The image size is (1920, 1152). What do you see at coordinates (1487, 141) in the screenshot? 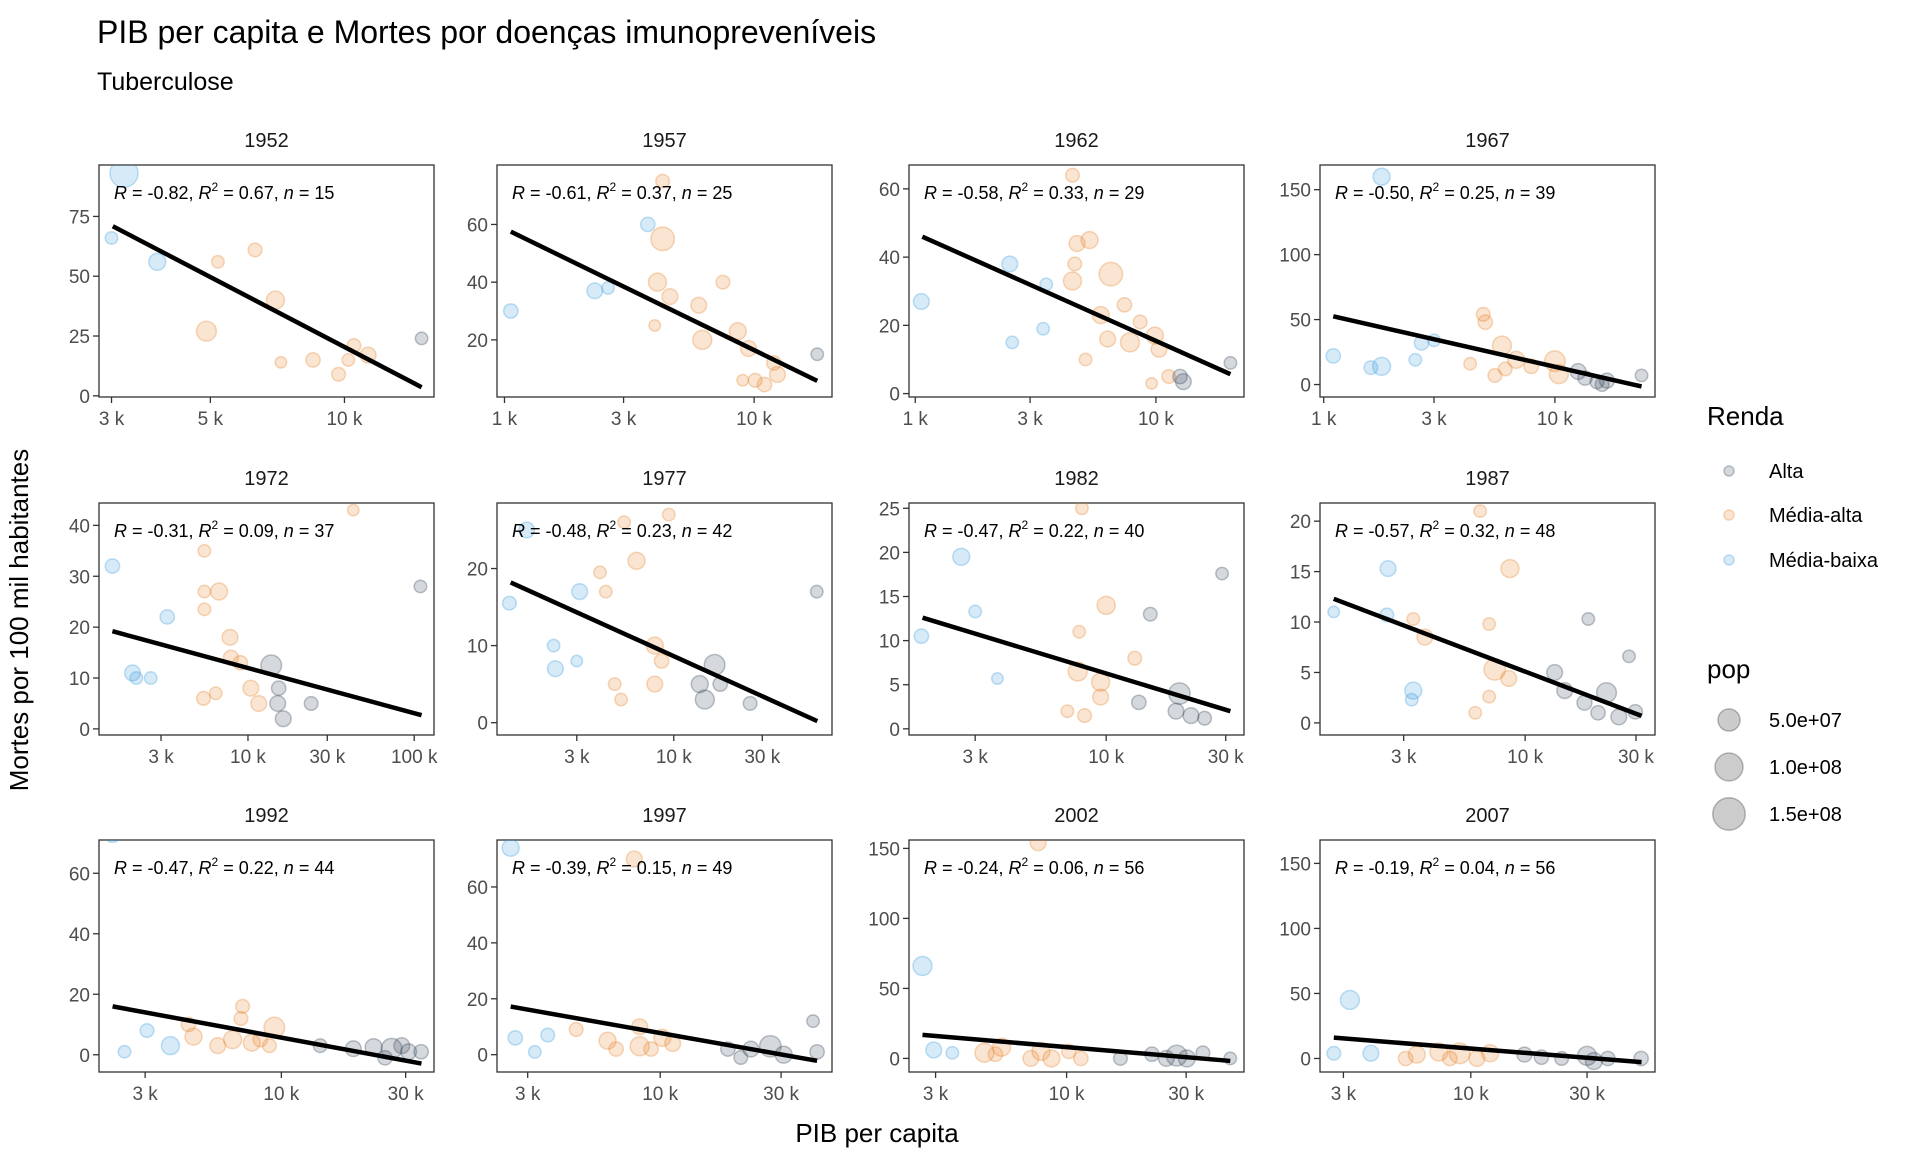
I see `facet-strip-label: 1967` at bounding box center [1487, 141].